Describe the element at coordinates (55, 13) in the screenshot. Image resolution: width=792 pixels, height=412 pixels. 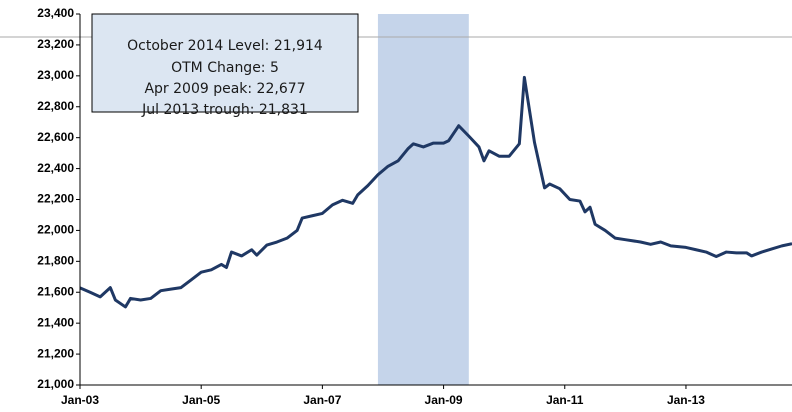
I see `y-tick-label: 23,400` at that location.